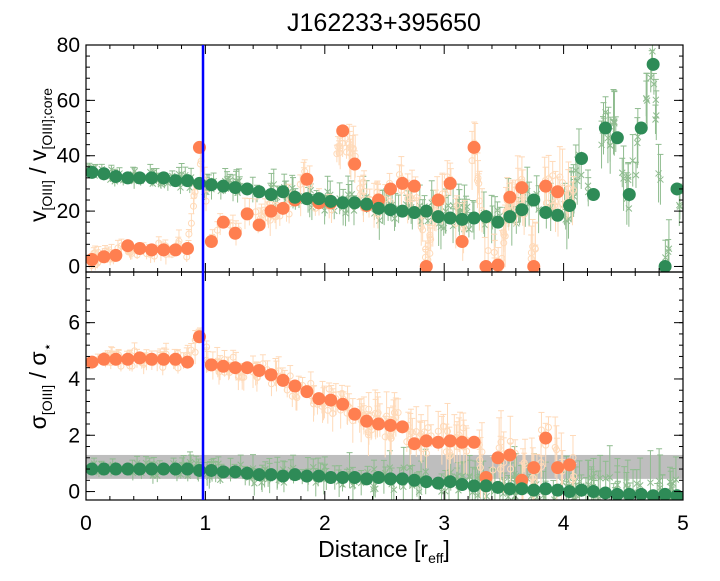  Describe the element at coordinates (74, 435) in the screenshot. I see `panel-1-y-tick-label: 2` at that location.